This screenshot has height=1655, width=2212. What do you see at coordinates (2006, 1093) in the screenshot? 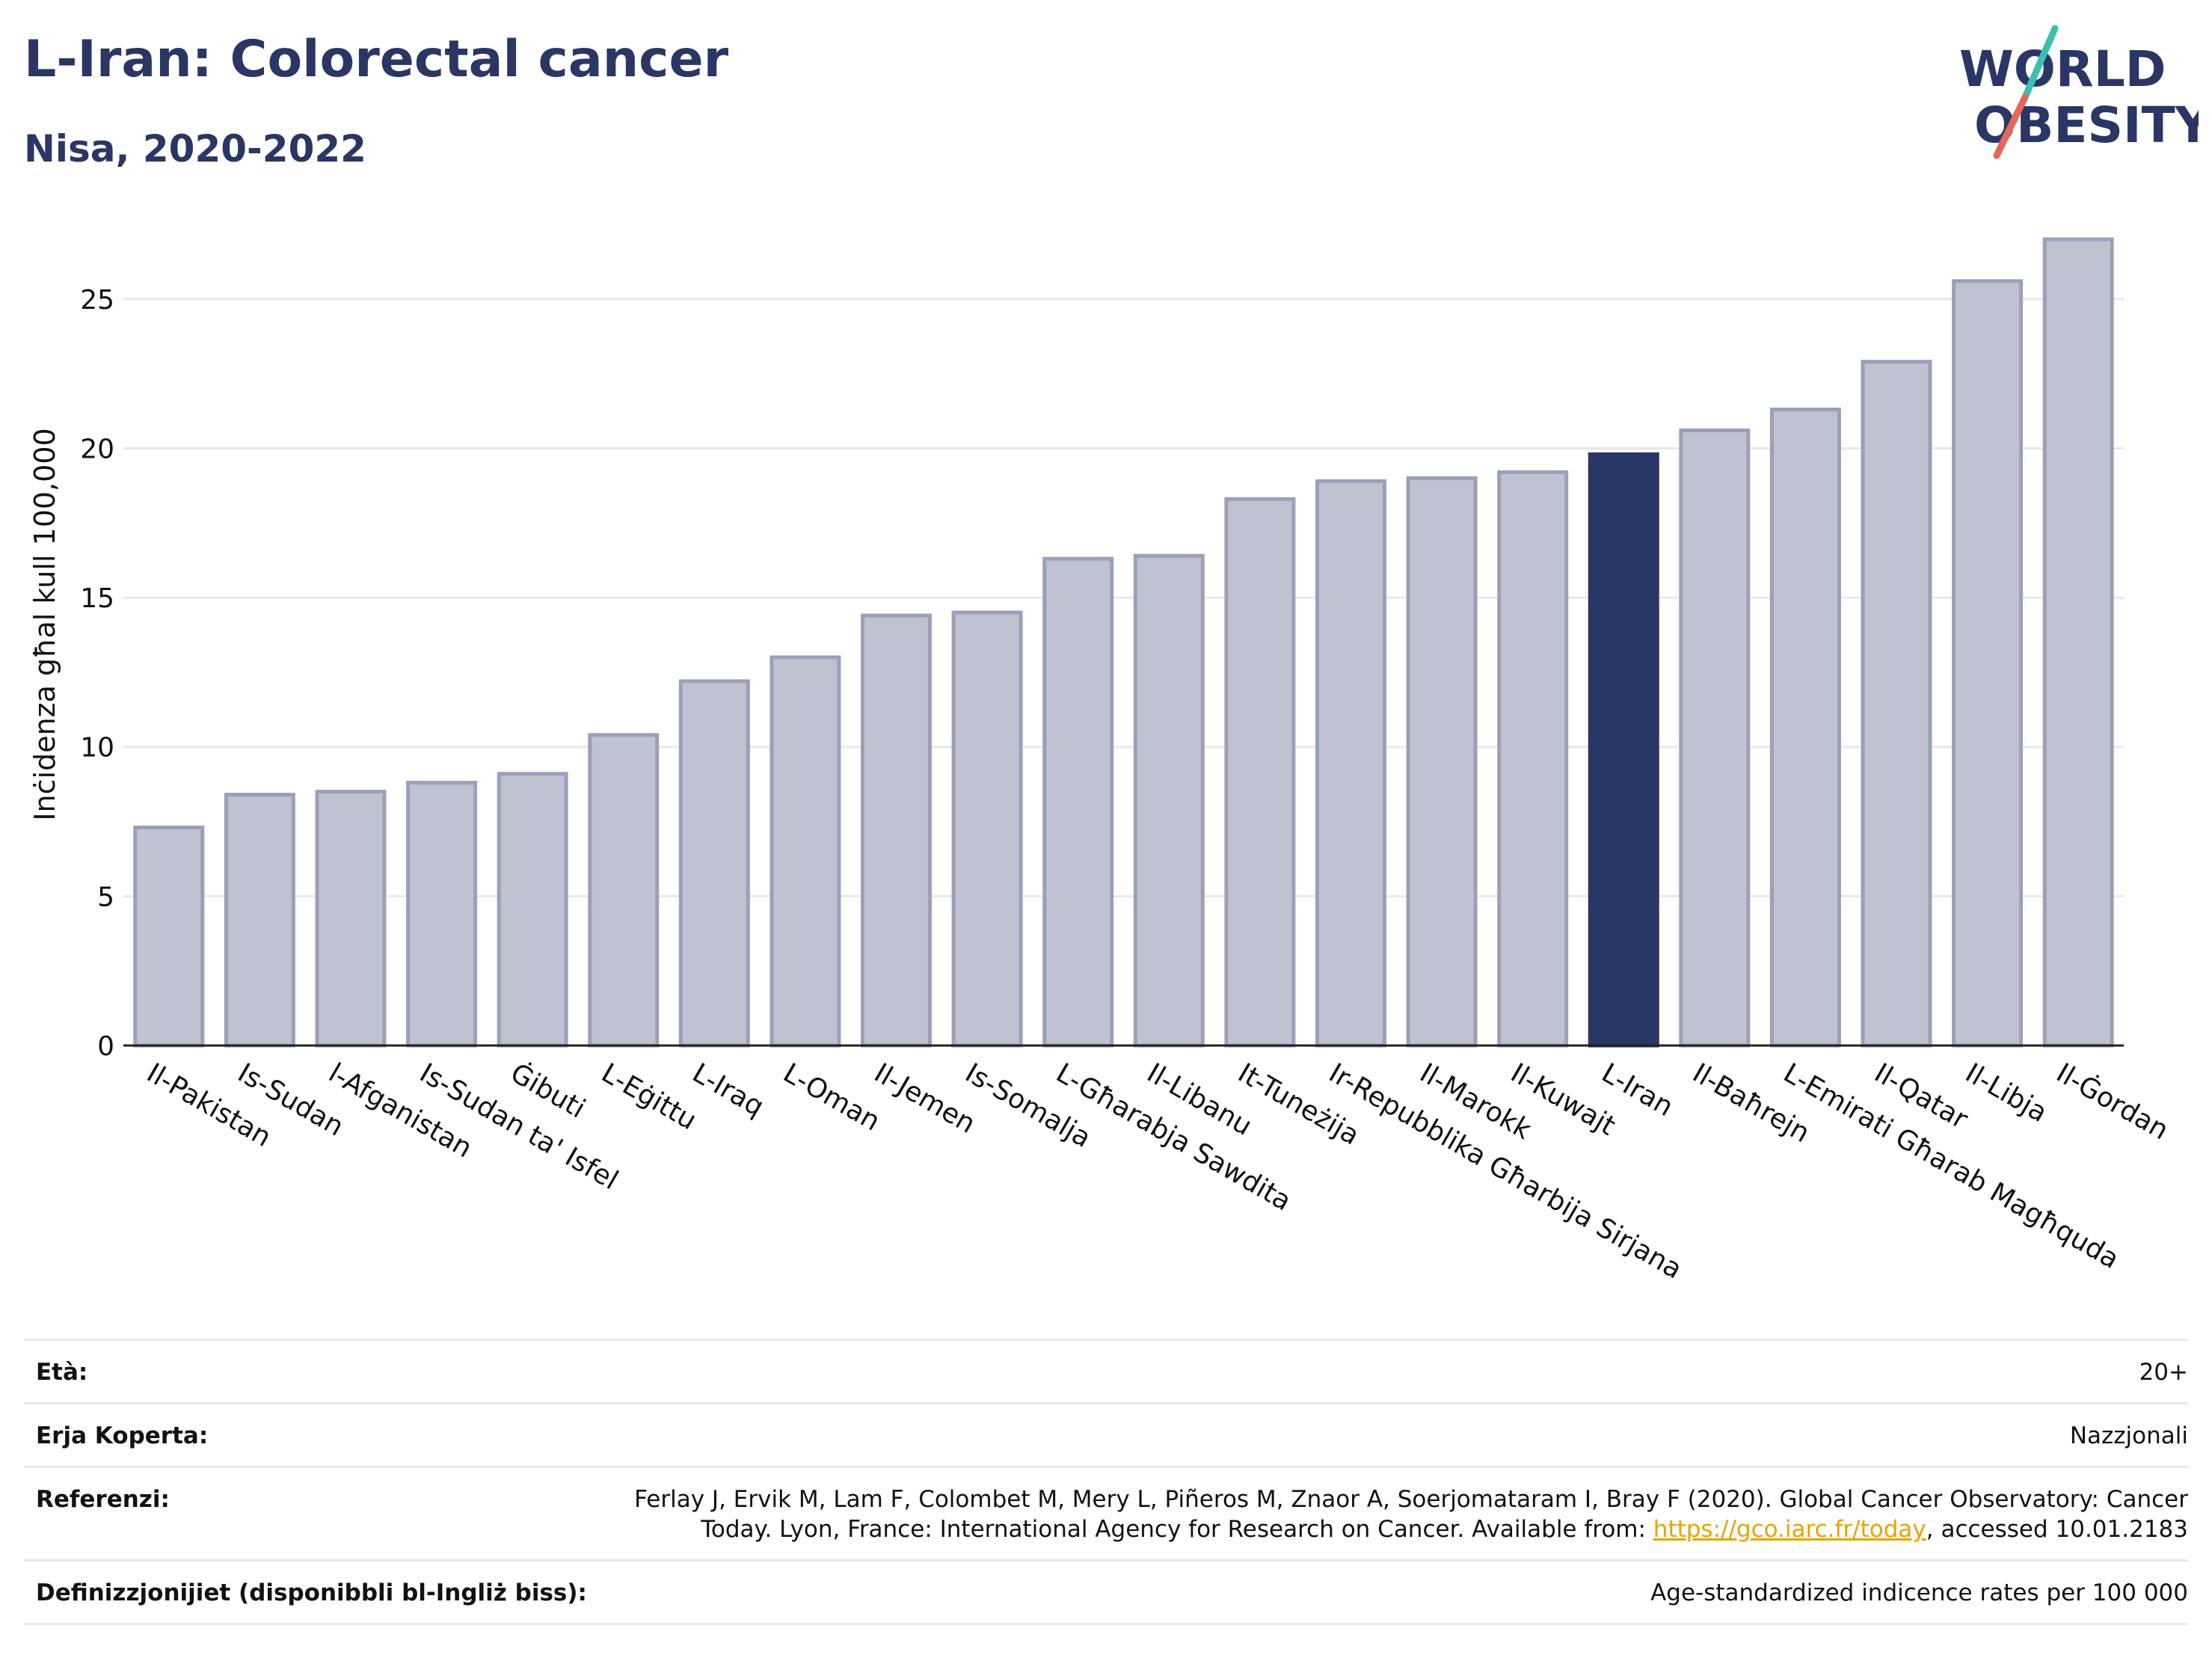
I see `x-tick-label: Il-Libja` at bounding box center [2006, 1093].